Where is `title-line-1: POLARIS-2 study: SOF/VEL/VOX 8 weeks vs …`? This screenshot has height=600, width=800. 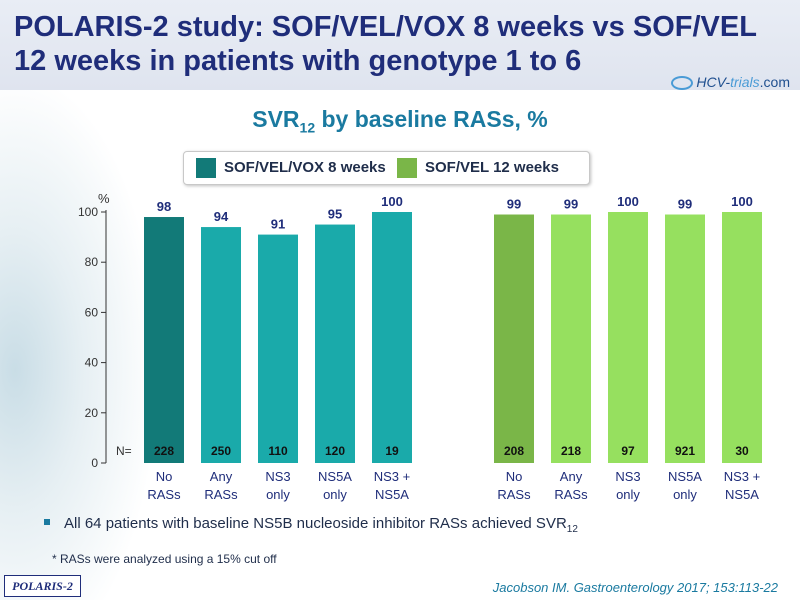
title-line-1: POLARIS-2 study: SOF/VEL/VOX 8 weeks vs … is located at coordinates (385, 27).